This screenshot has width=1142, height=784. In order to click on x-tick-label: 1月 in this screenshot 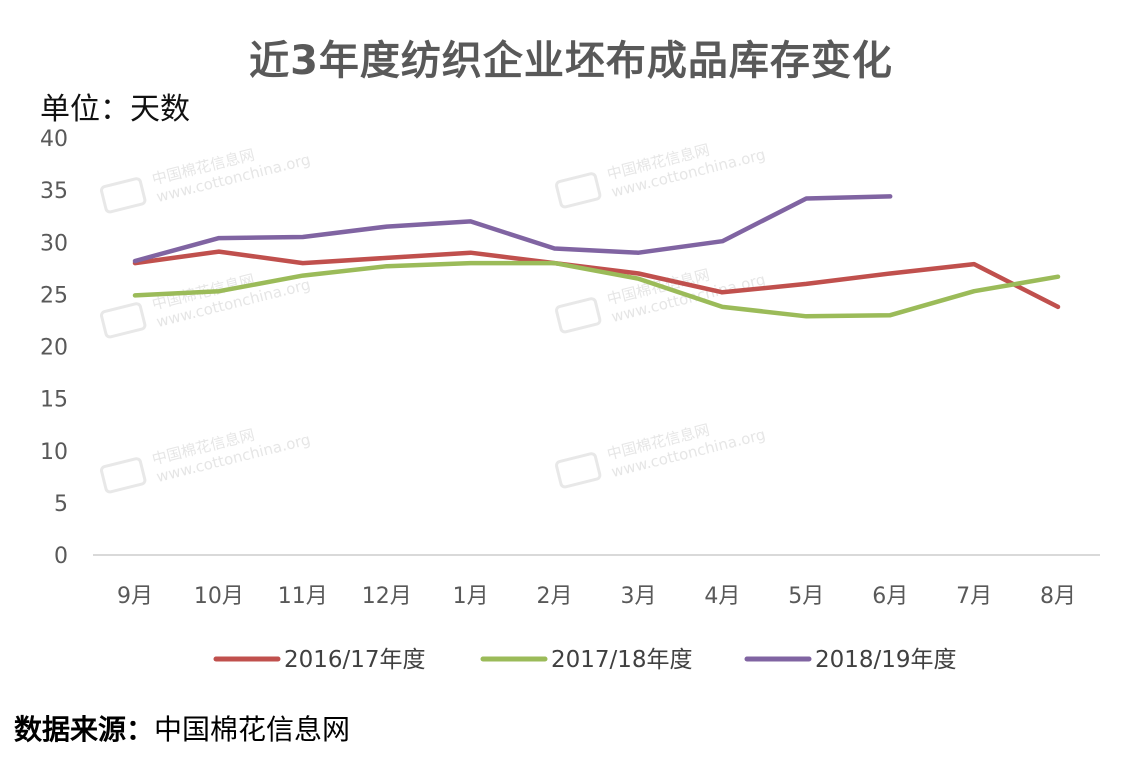, I will do `click(471, 596)`.